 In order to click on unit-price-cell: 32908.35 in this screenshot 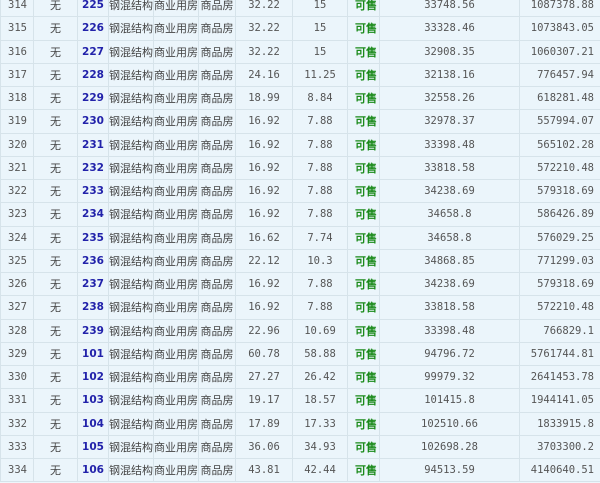, I will do `click(449, 51)`.